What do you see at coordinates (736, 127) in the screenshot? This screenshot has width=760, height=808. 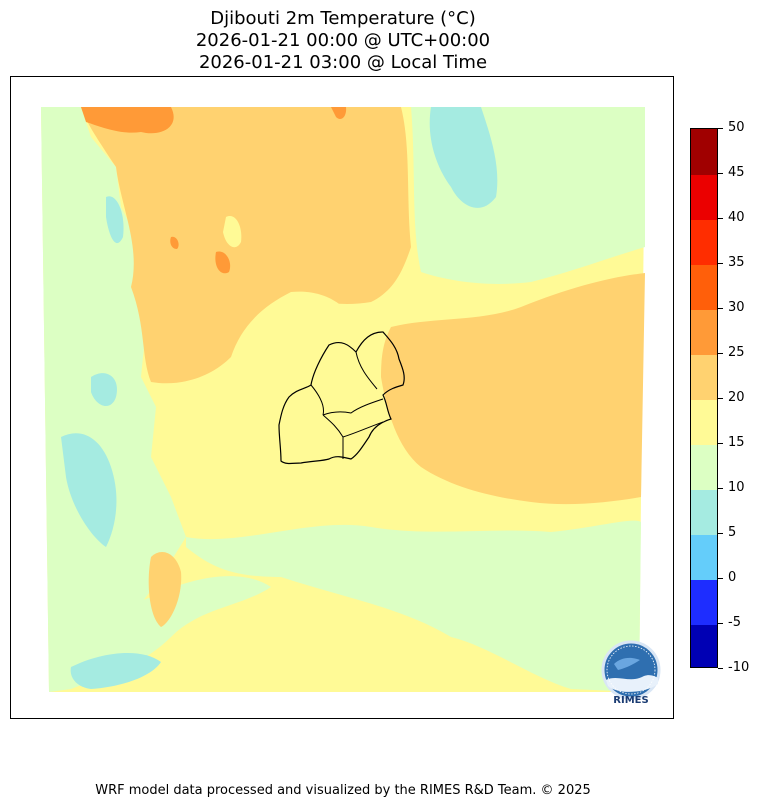 I see `colorbar-tick-label: 50` at bounding box center [736, 127].